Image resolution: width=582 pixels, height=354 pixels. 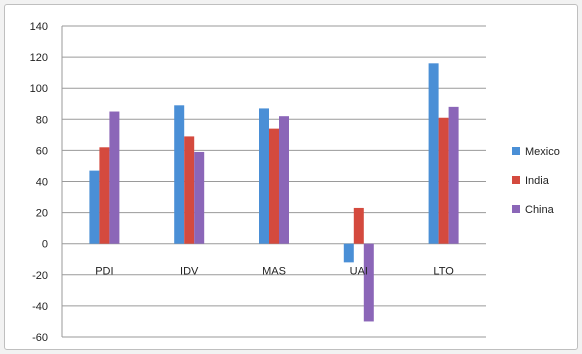 What do you see at coordinates (348, 253) in the screenshot?
I see `bar-mexico-uai` at bounding box center [348, 253].